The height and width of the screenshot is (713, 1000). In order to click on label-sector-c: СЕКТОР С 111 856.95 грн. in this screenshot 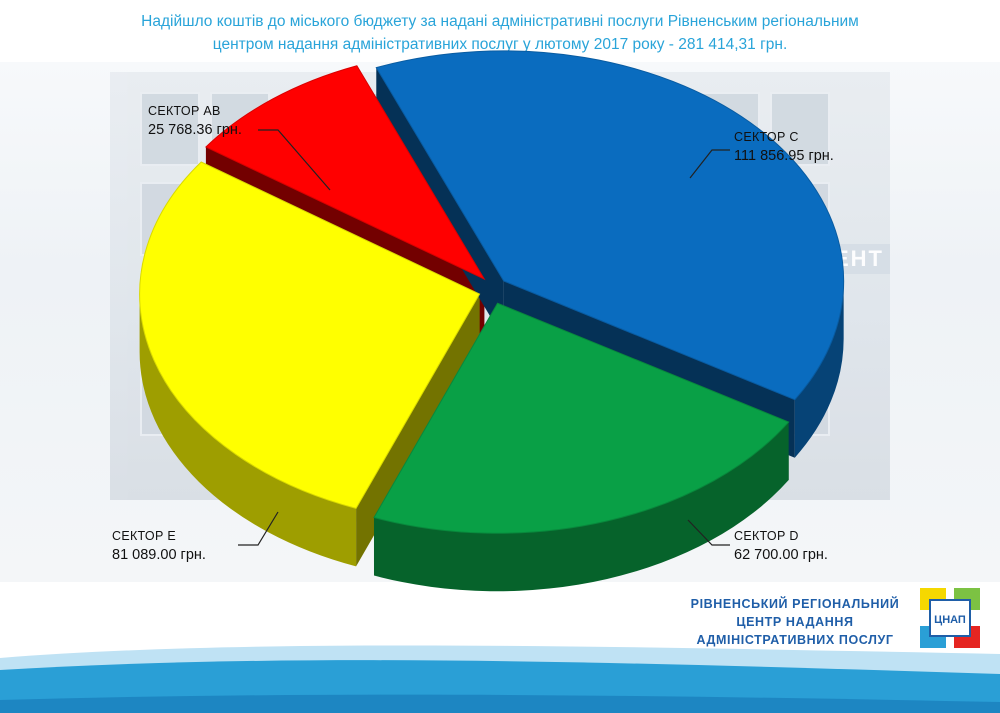, I will do `click(784, 147)`.